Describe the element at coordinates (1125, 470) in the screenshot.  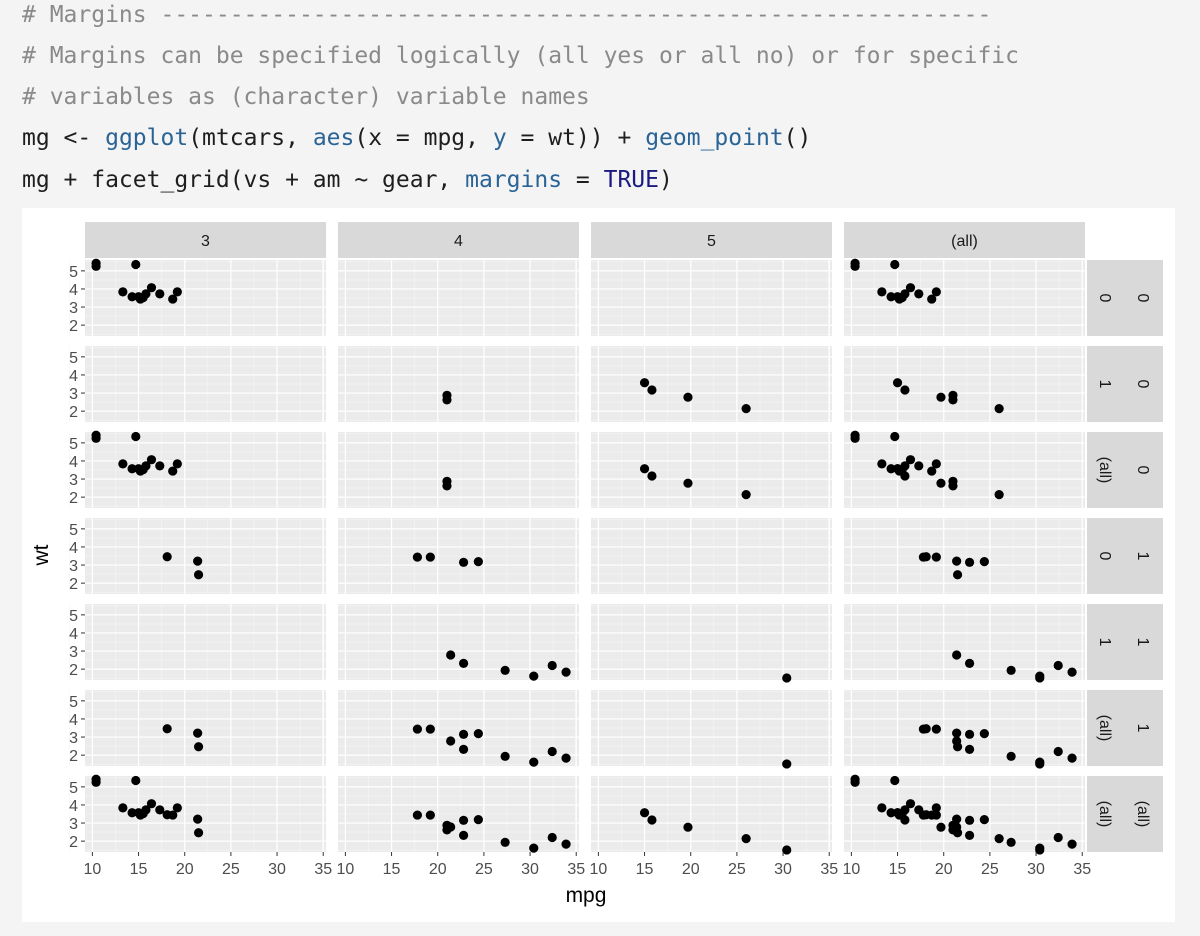
I see `row-strip` at that location.